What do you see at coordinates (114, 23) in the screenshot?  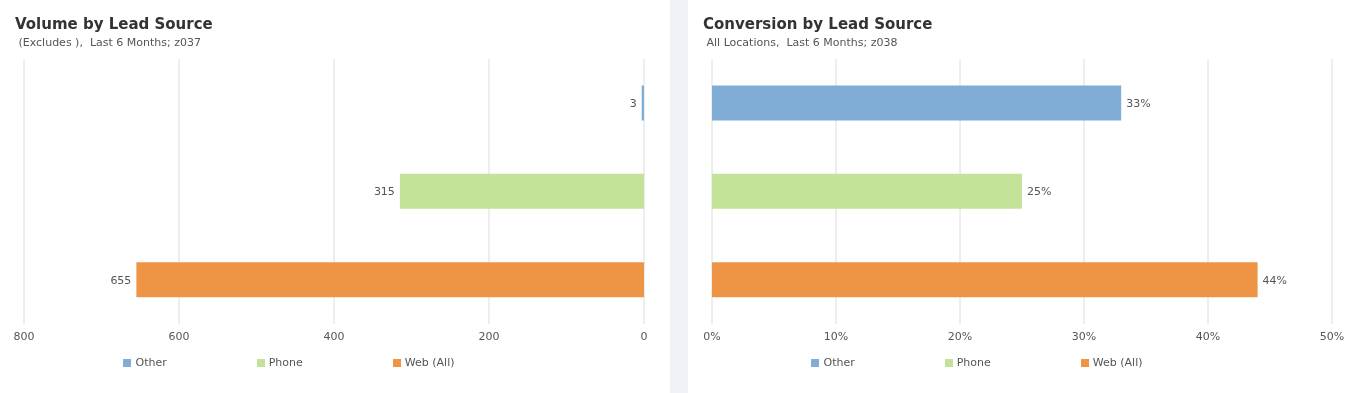 I see `chart-title: Volume by Lead Source` at bounding box center [114, 23].